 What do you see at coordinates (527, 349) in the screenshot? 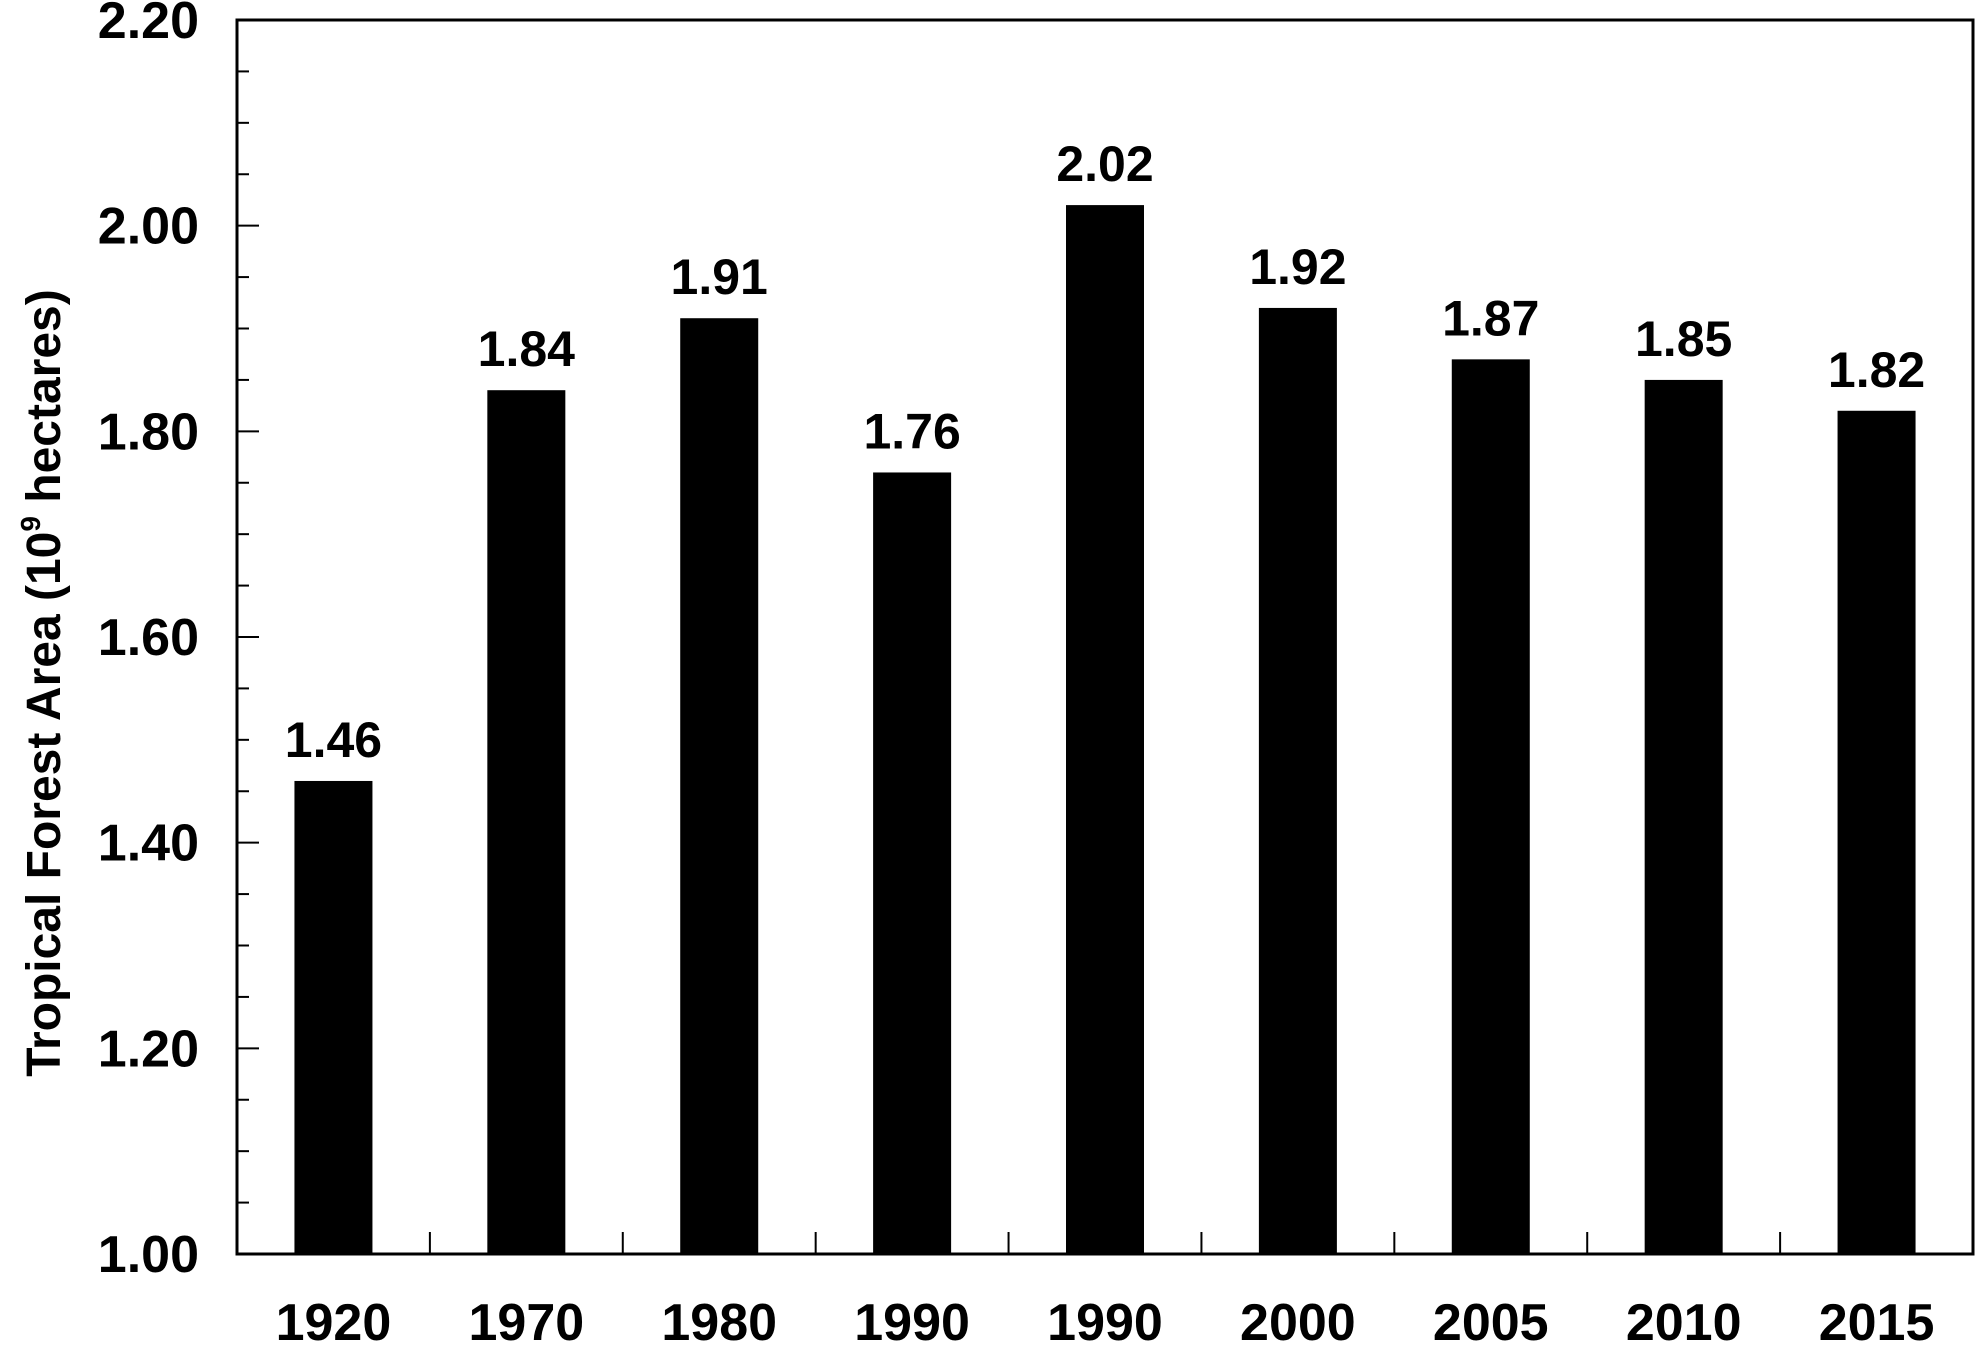
I see `bar-value-label: 1.84` at bounding box center [527, 349].